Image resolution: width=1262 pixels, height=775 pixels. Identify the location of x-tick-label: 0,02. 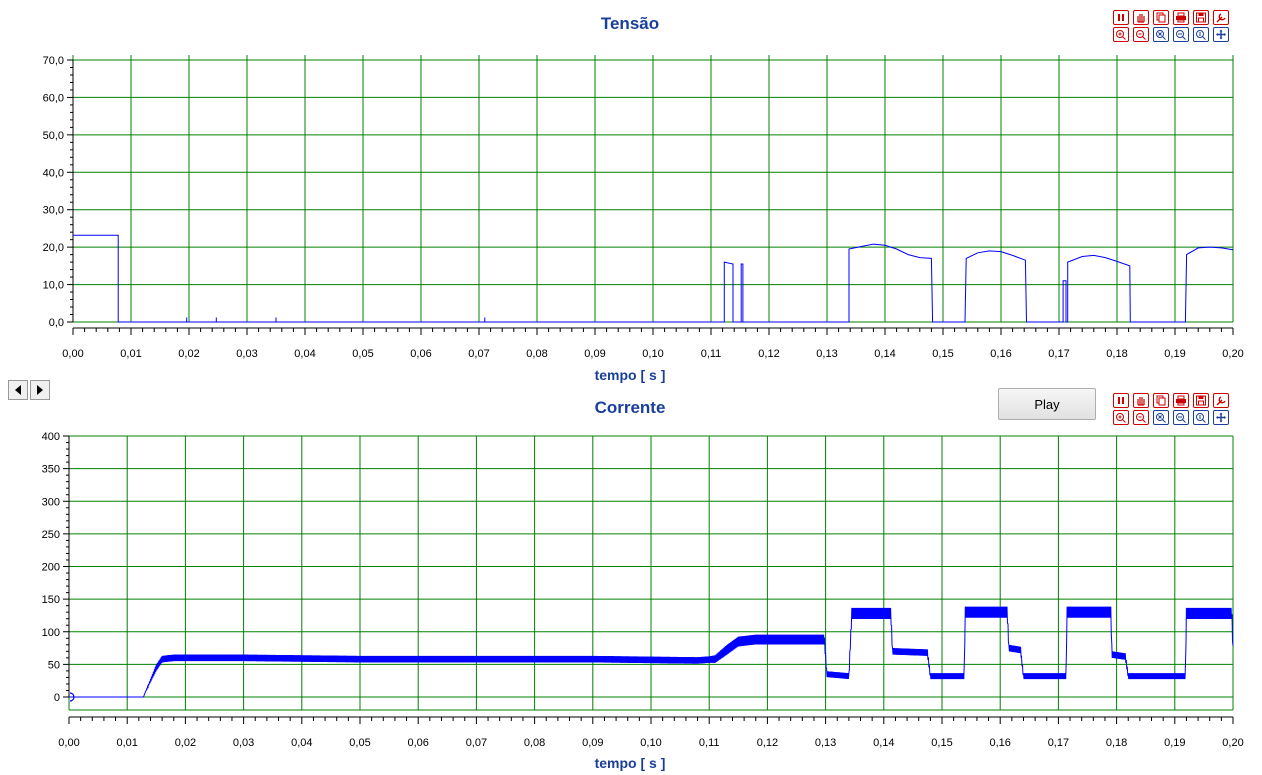
(185, 743).